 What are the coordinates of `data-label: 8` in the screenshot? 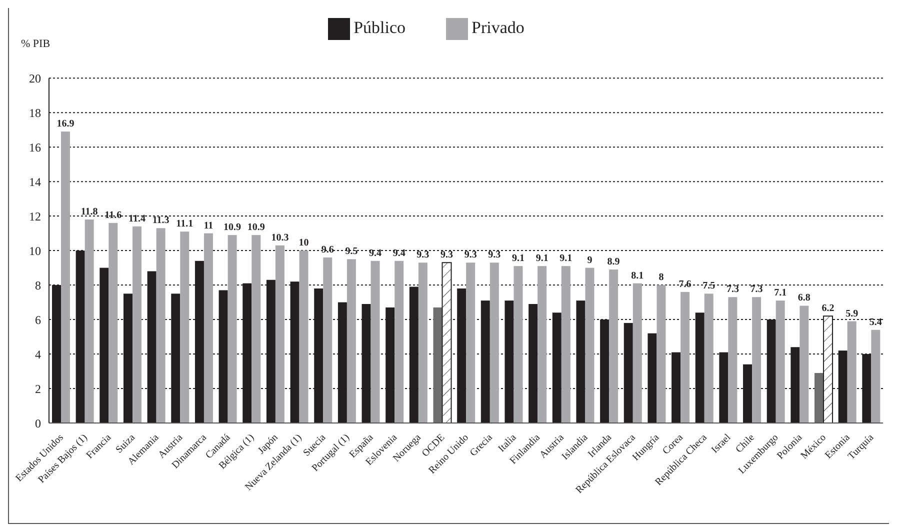 It's located at (661, 278).